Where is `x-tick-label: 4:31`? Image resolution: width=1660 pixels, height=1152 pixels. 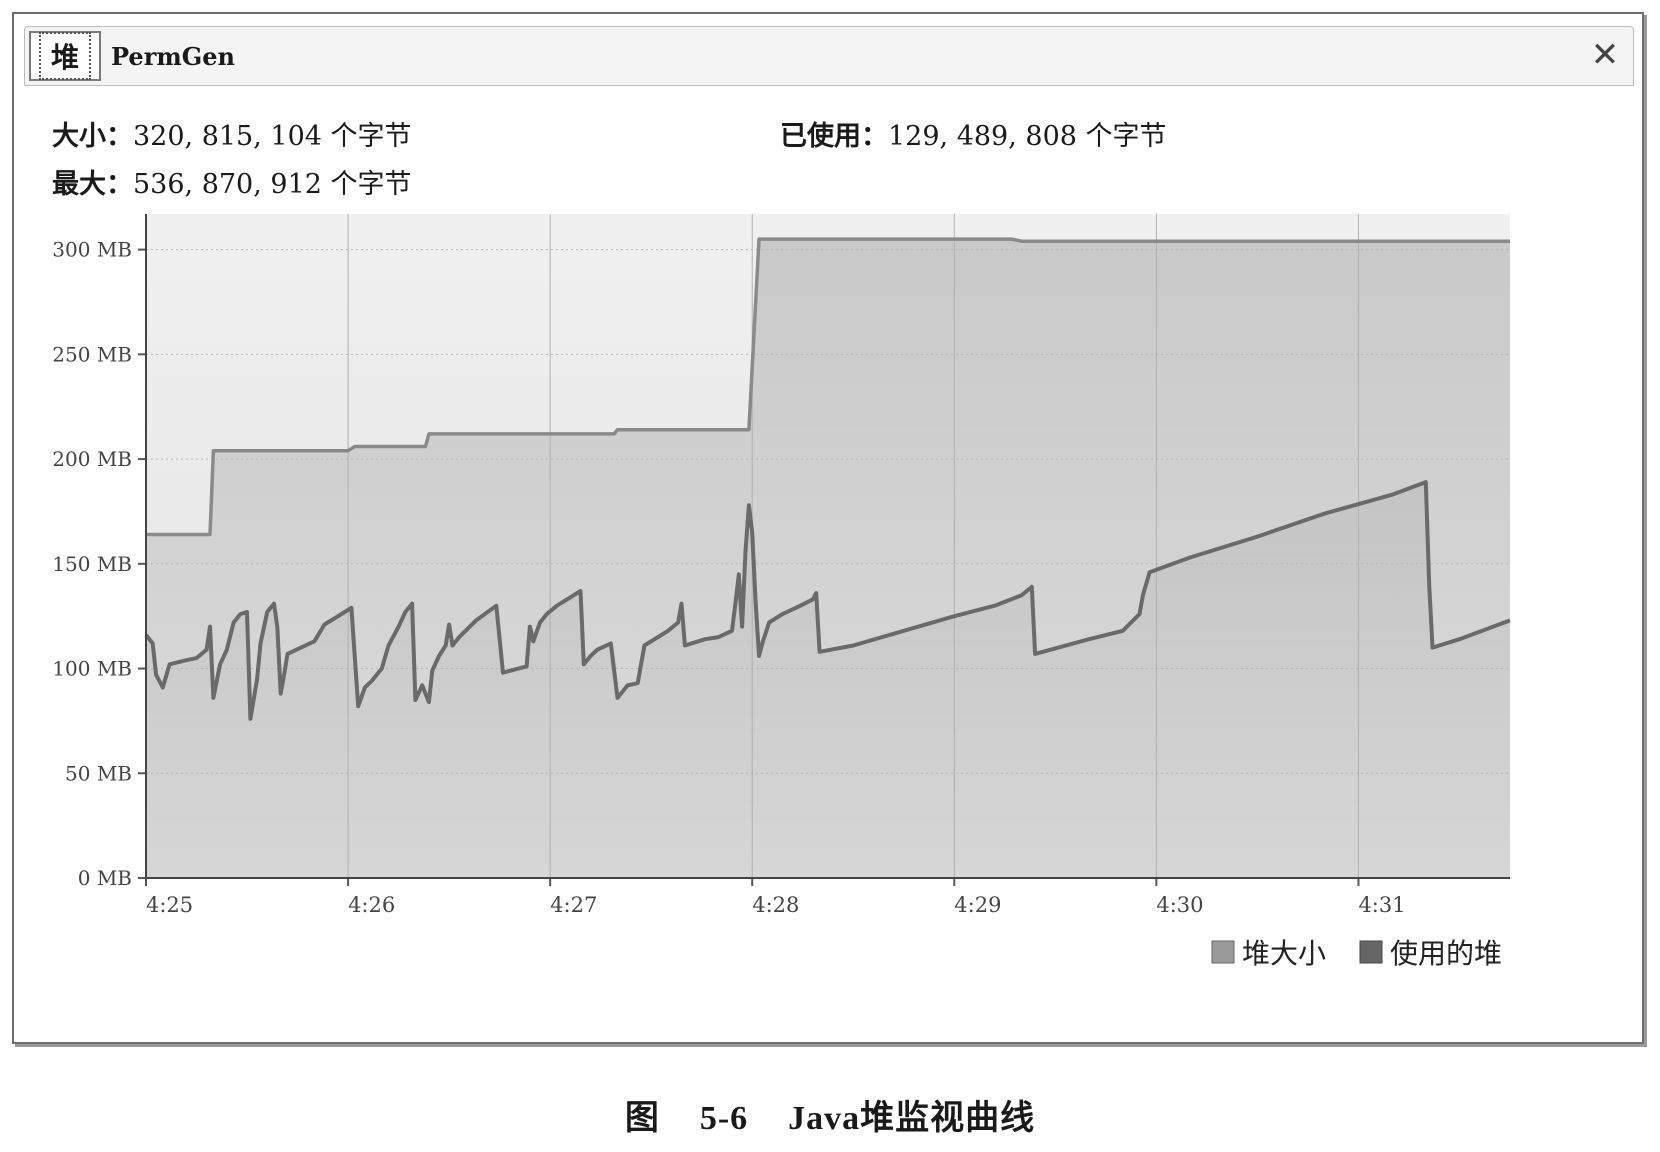
x-tick-label: 4:31 is located at coordinates (1381, 905).